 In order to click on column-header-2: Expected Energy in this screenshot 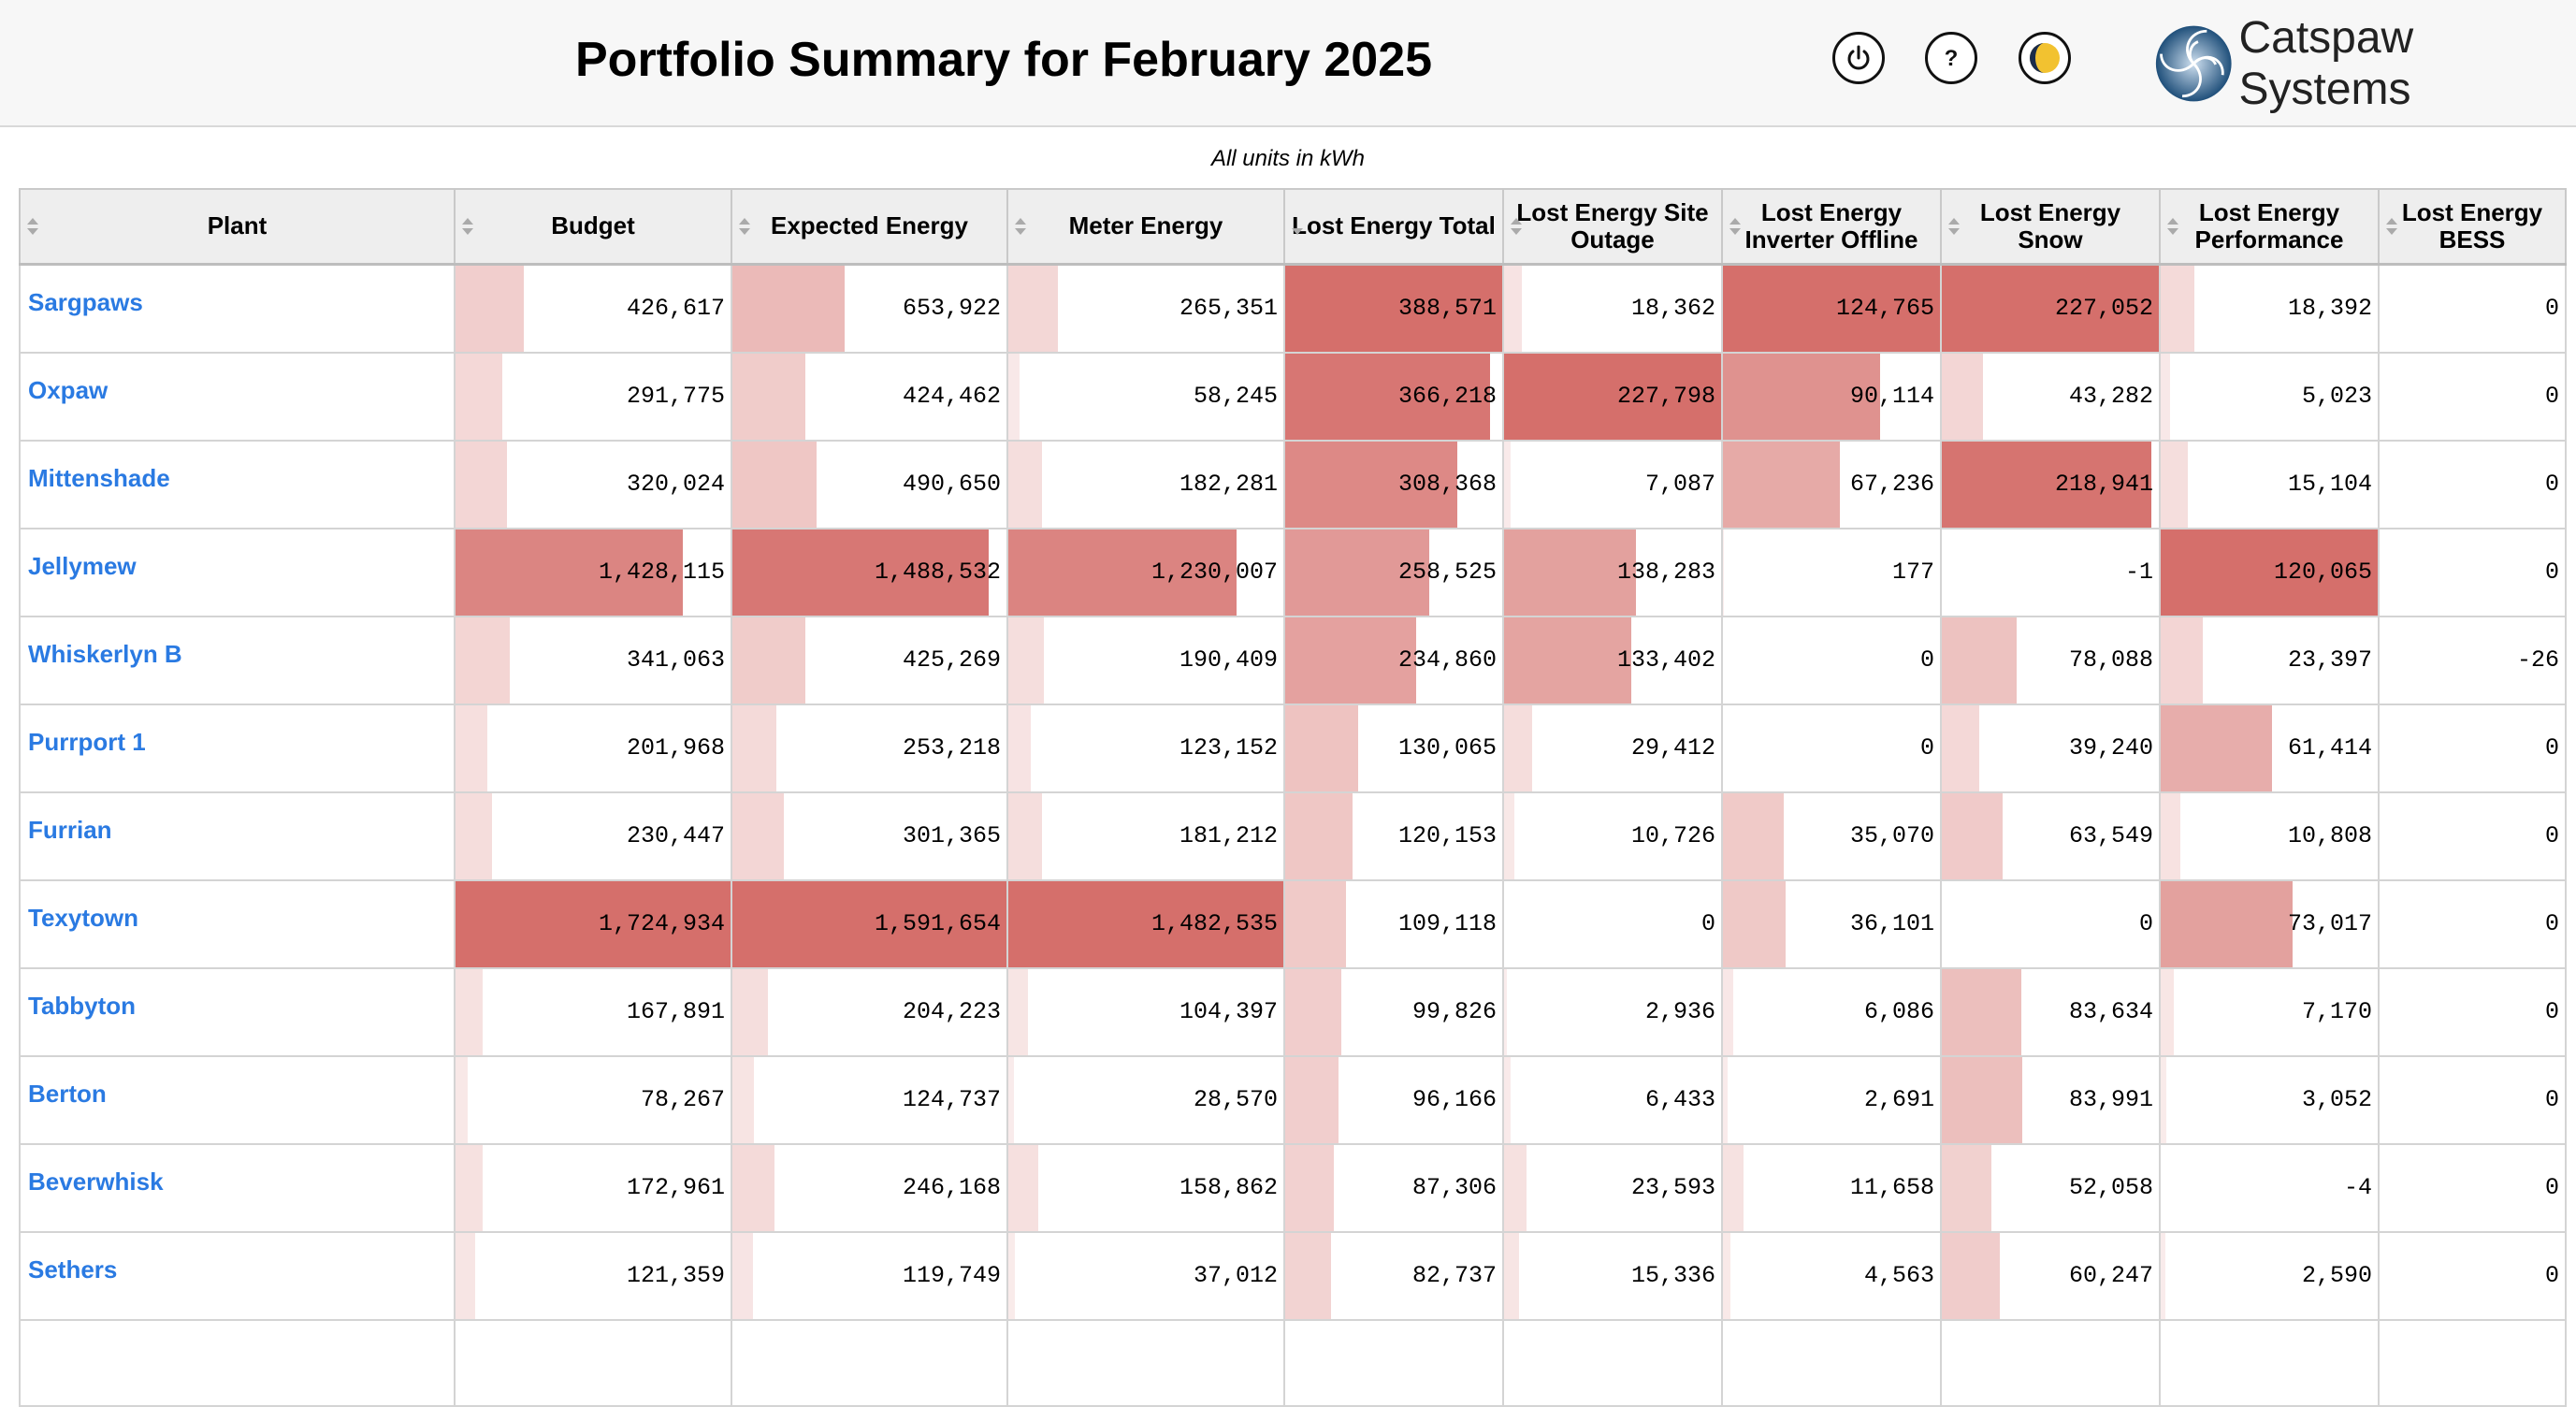, I will do `click(869, 226)`.